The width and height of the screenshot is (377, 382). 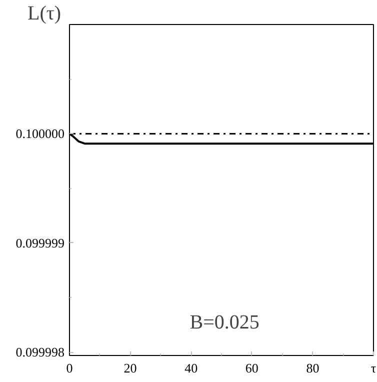 I want to click on y-tick-label: 0.100000, so click(x=40, y=134).